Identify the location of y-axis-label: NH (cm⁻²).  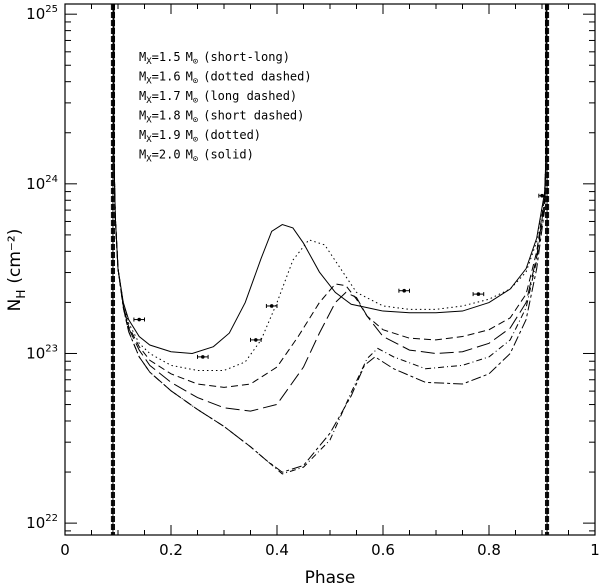
(16, 270).